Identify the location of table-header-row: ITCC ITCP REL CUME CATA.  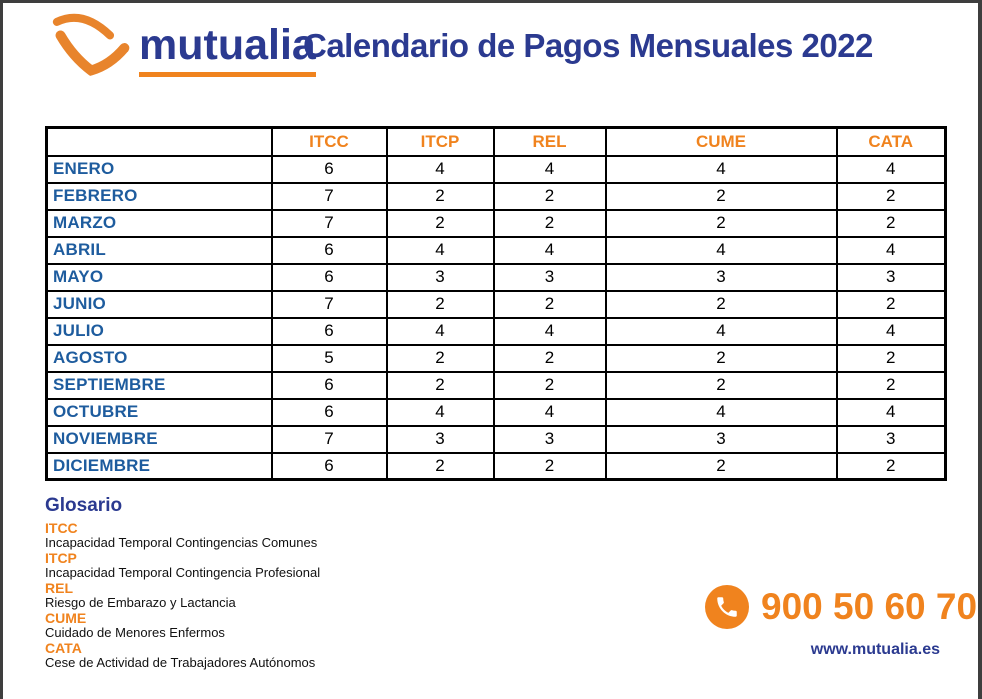
(496, 141).